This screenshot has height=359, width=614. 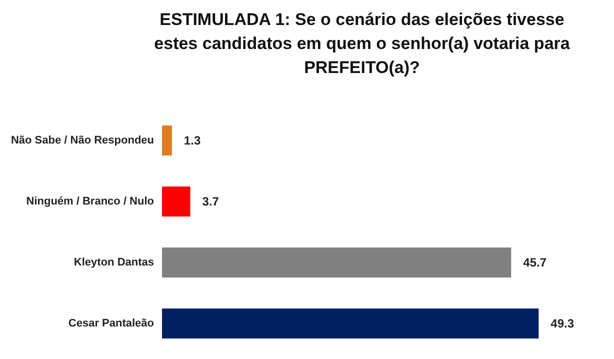 What do you see at coordinates (90, 202) in the screenshot?
I see `y-tick-label: Ninguém / Branco / Nulo` at bounding box center [90, 202].